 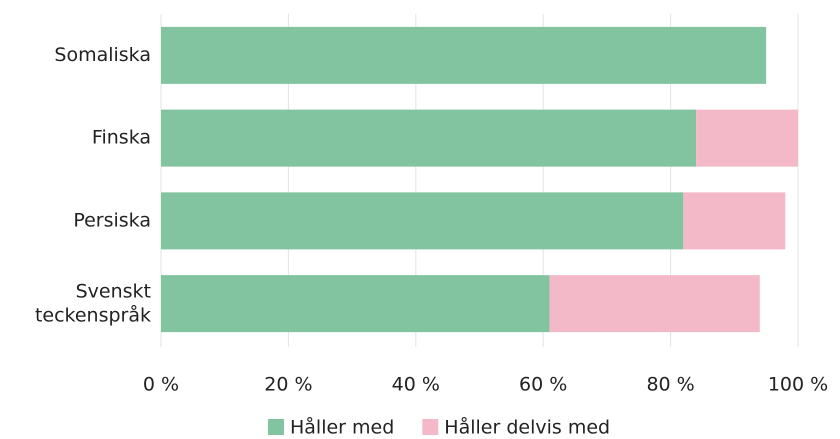 I want to click on y-tick-label: Svenskt teckenspråk, so click(x=93, y=303).